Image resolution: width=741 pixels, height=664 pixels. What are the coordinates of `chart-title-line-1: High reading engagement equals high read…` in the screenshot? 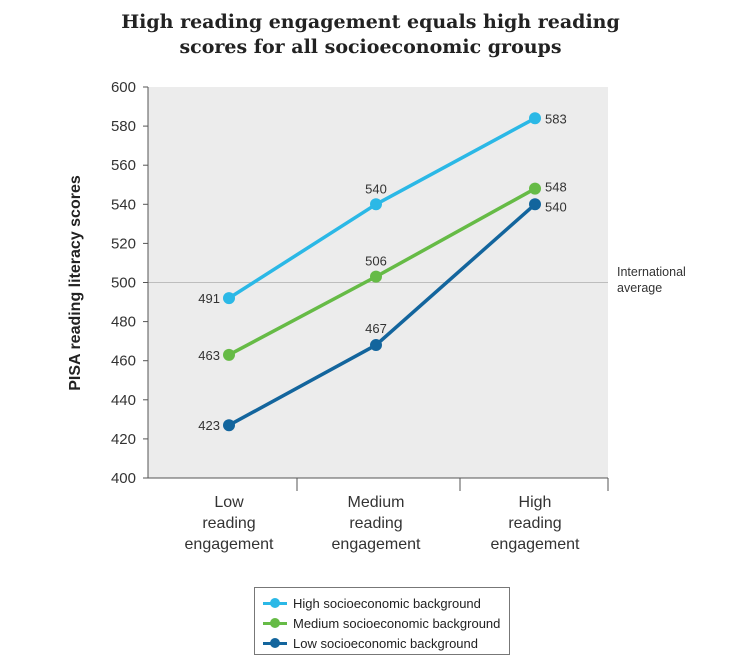 It's located at (370, 22).